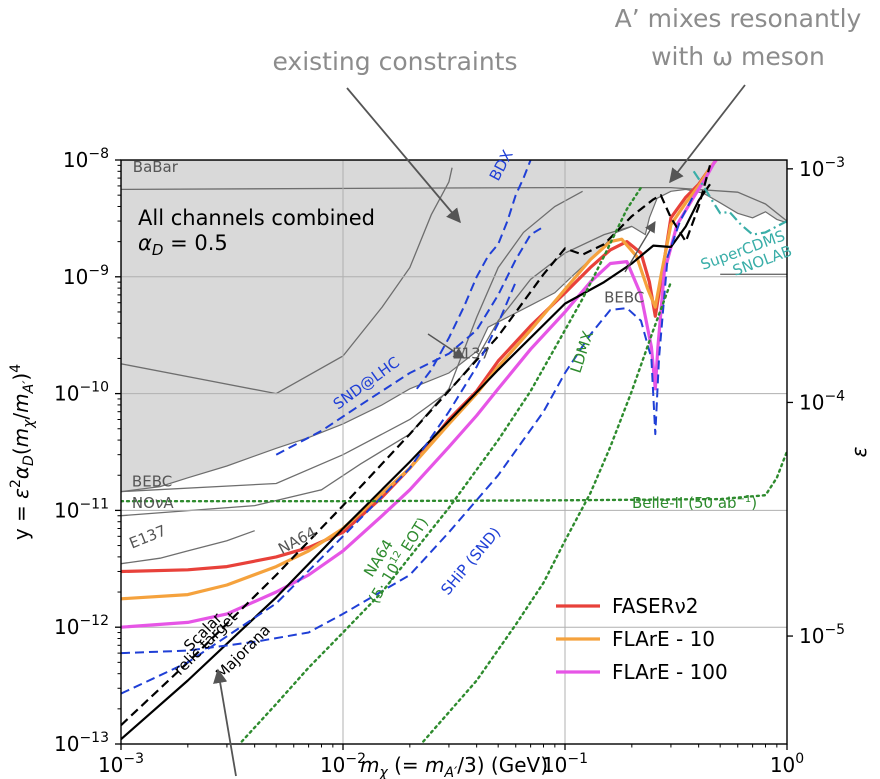 The width and height of the screenshot is (880, 779). I want to click on x-tick-label-2: 10⁻¹, so click(565, 764).